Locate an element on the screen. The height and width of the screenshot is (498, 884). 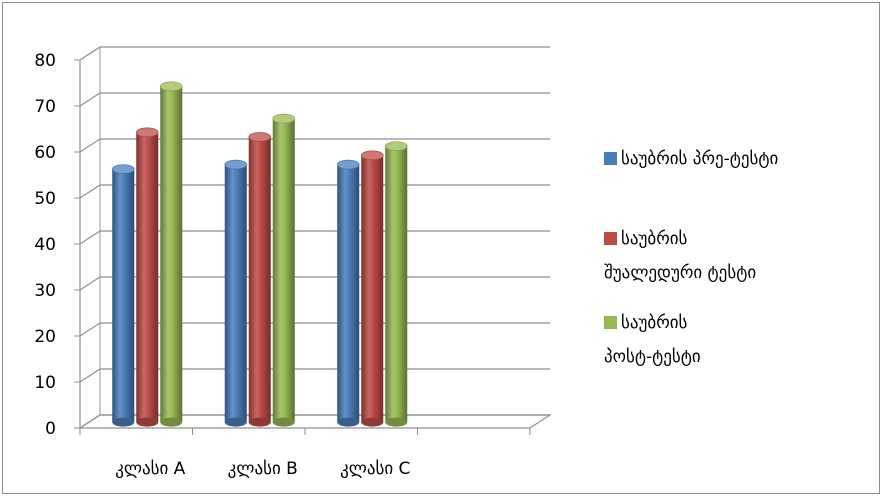
legend-item-series-3: საუბრის პოსტ-ტესტი is located at coordinates (664, 340).